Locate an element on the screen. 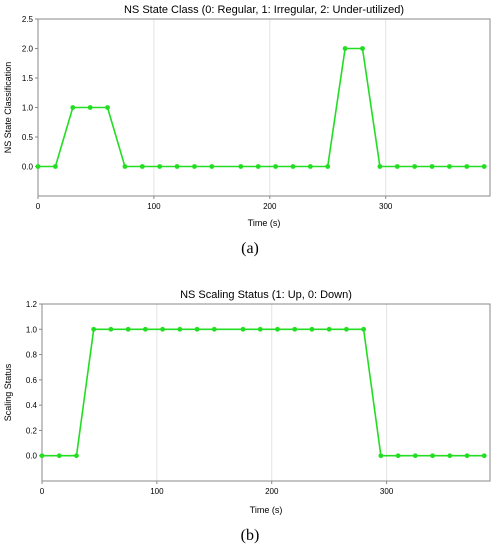 Image resolution: width=501 pixels, height=550 pixels. y-axis-label: NS State Classification is located at coordinates (8, 108).